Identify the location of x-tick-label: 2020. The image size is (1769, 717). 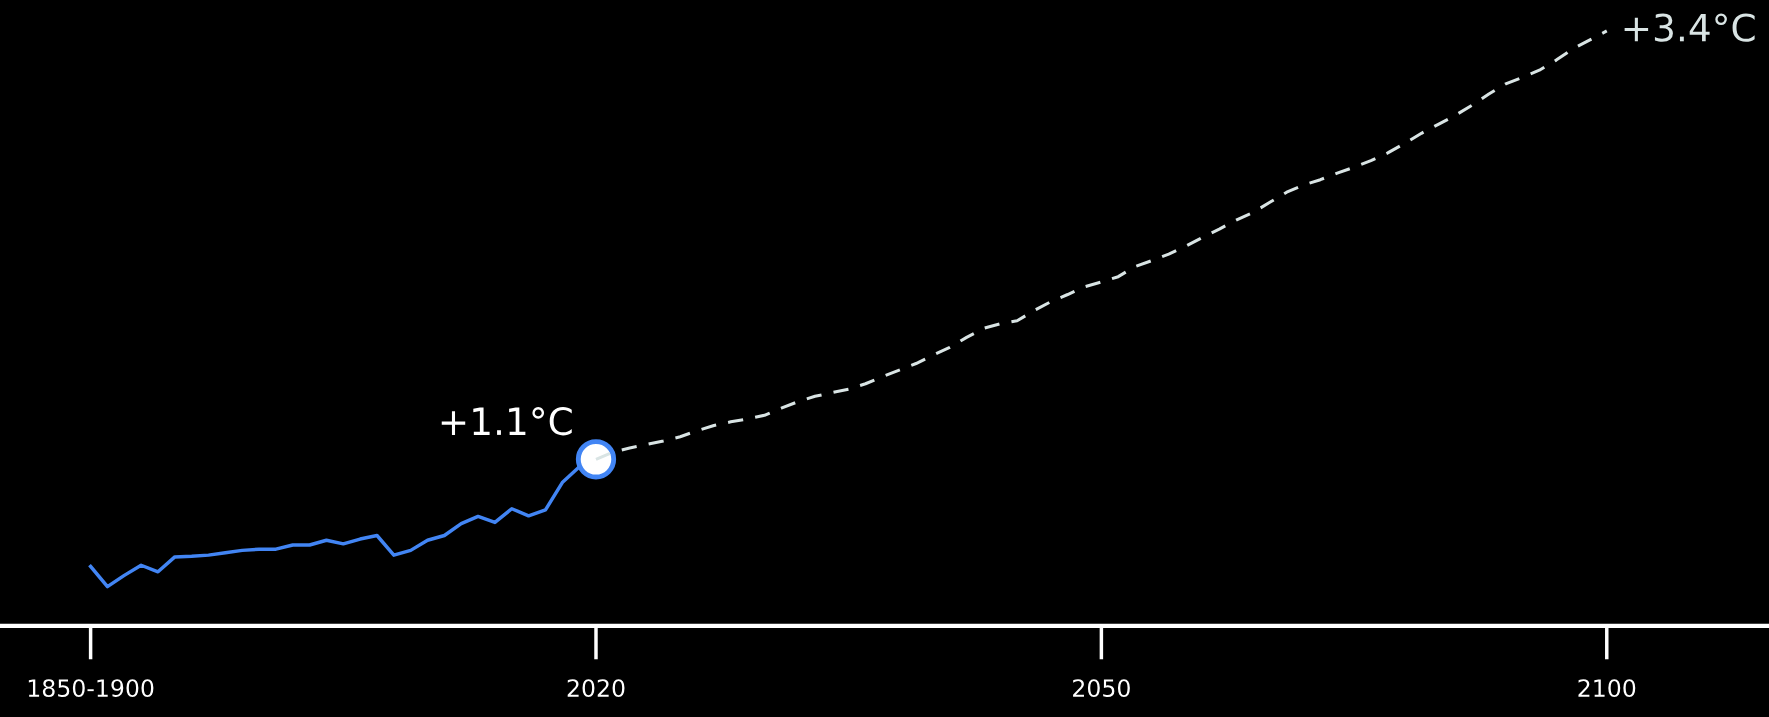
(596, 688).